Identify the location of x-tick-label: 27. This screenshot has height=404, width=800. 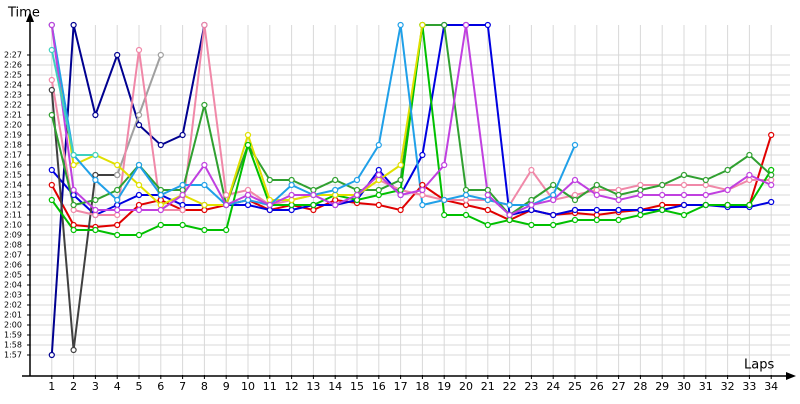
(619, 386).